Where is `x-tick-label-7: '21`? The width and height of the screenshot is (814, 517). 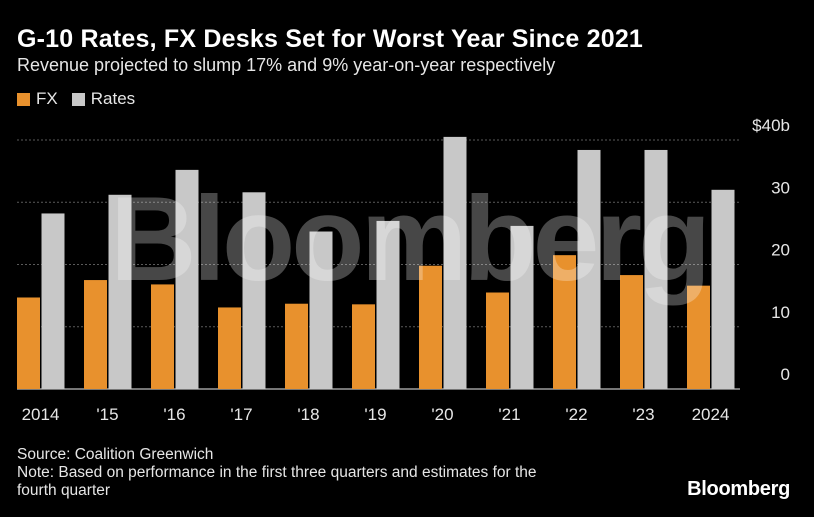
x-tick-label-7: '21 is located at coordinates (509, 414).